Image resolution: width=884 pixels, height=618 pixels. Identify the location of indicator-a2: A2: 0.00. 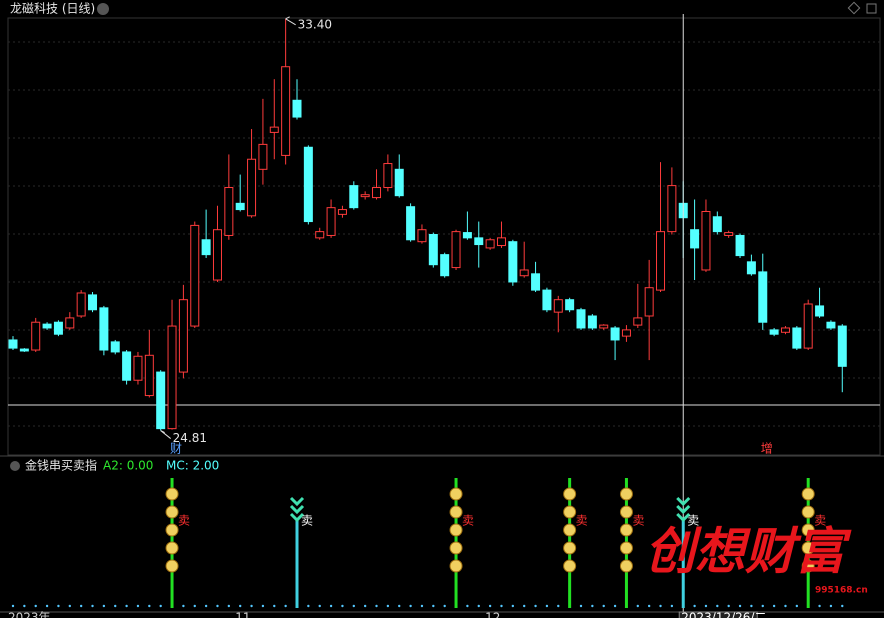
(128, 466).